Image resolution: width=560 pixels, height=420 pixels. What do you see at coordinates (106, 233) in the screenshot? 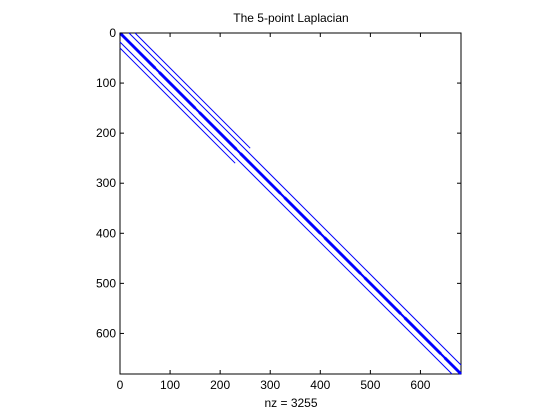
I see `y-tick-label: 400` at bounding box center [106, 233].